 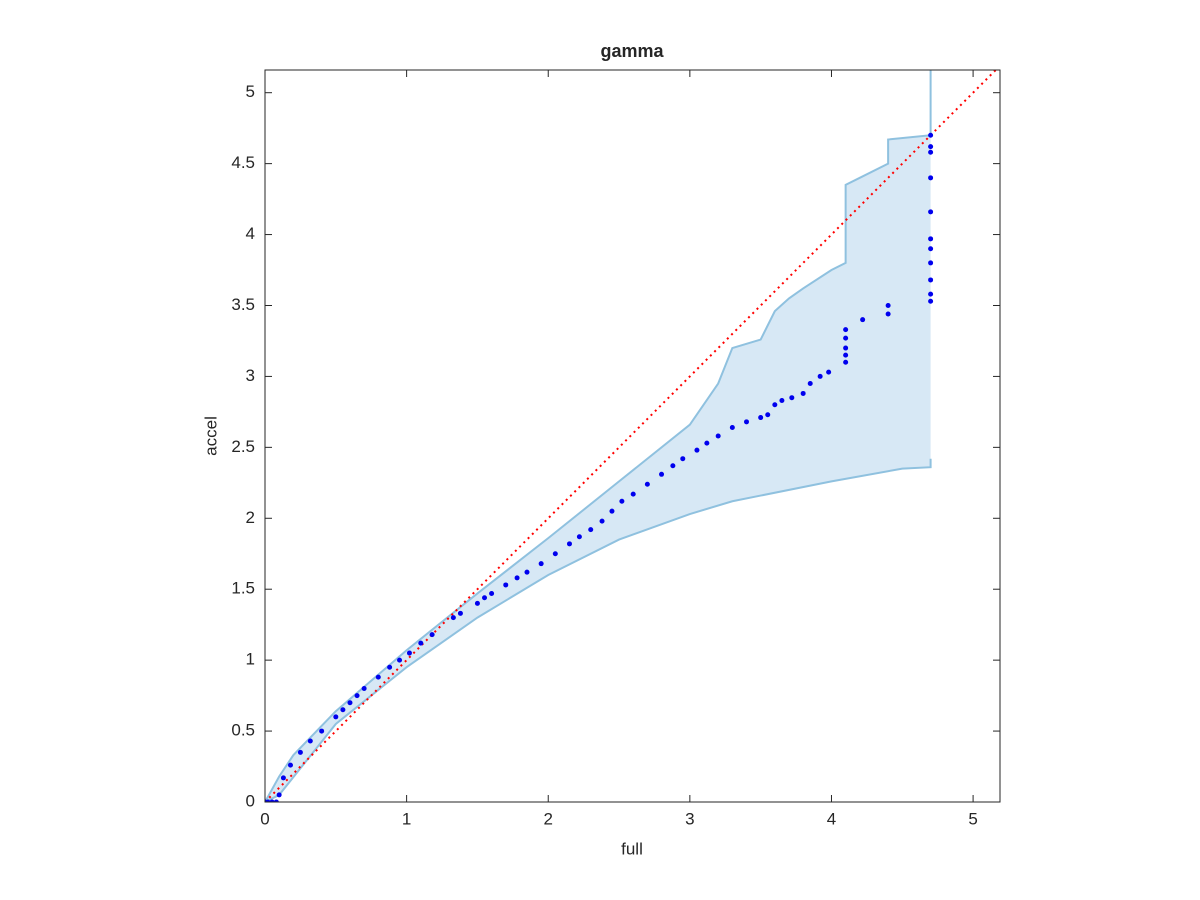 I want to click on x-tick-label: 1, so click(x=406, y=818).